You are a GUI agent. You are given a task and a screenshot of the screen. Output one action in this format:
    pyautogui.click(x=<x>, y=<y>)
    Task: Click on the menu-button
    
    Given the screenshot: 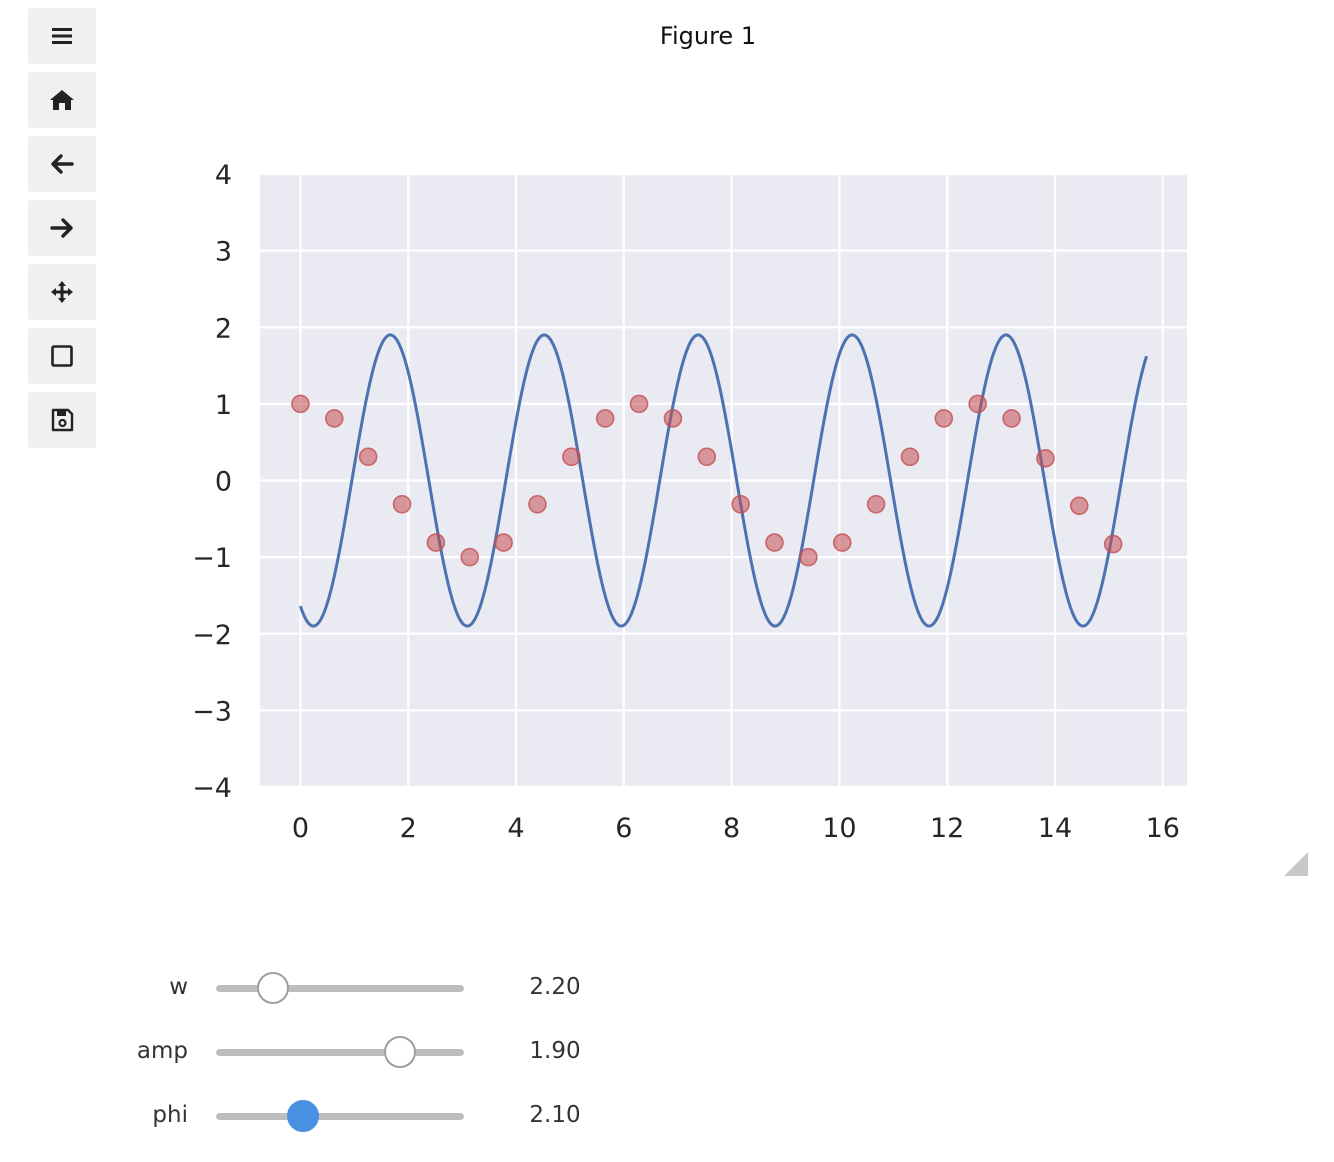 What is the action you would take?
    pyautogui.click(x=62, y=36)
    